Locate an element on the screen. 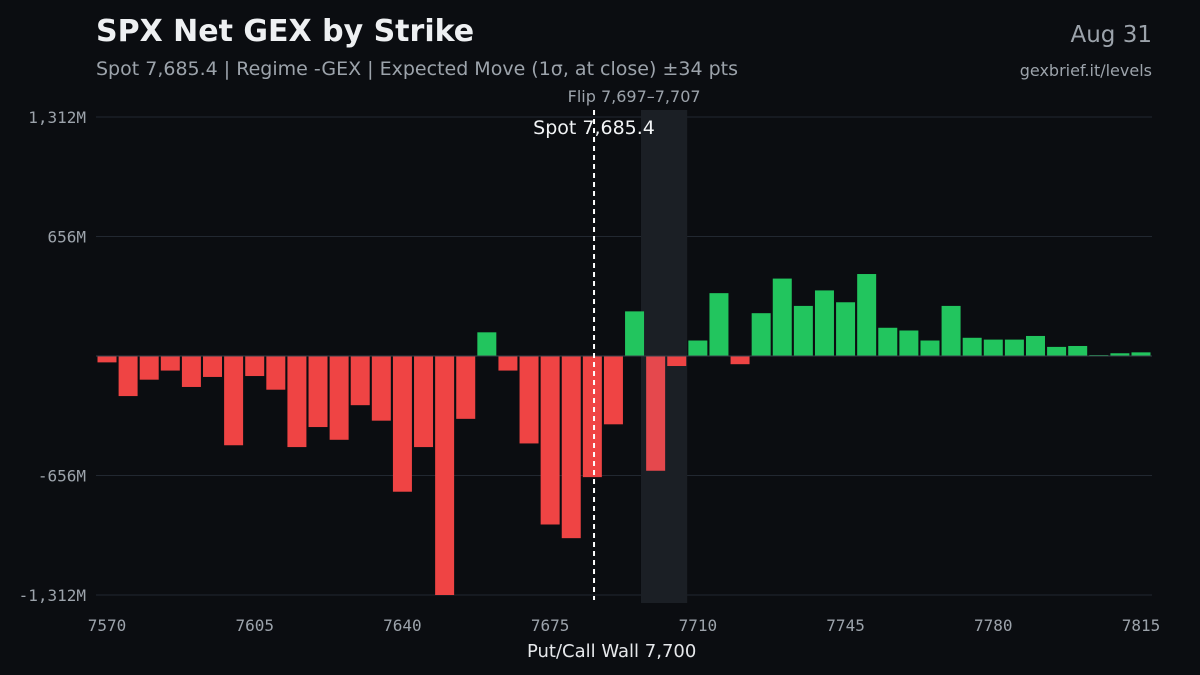 The image size is (1200, 675). y-tick-labels: 1,312M 656M -656M -1,312M is located at coordinates (52, 356).